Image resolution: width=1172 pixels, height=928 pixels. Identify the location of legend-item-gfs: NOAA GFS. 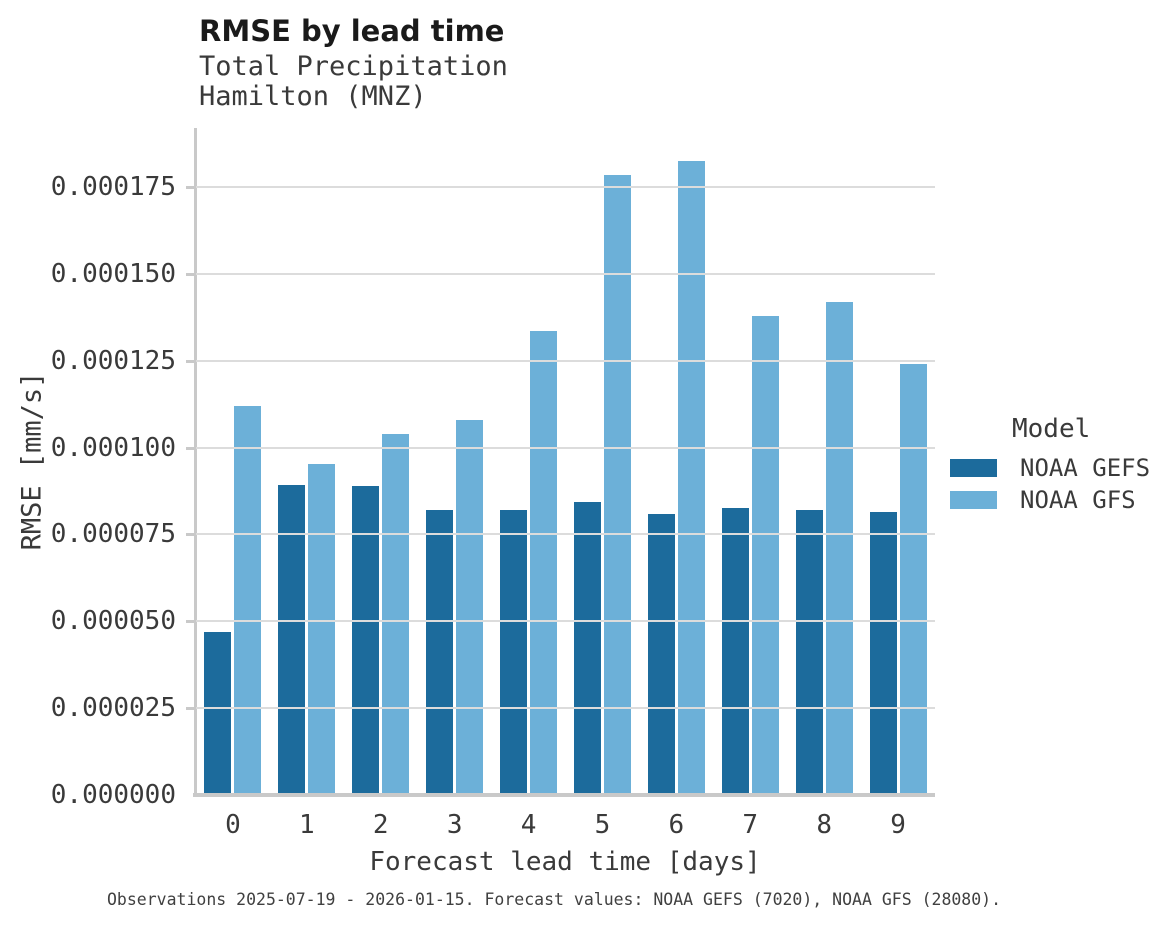
(1043, 500).